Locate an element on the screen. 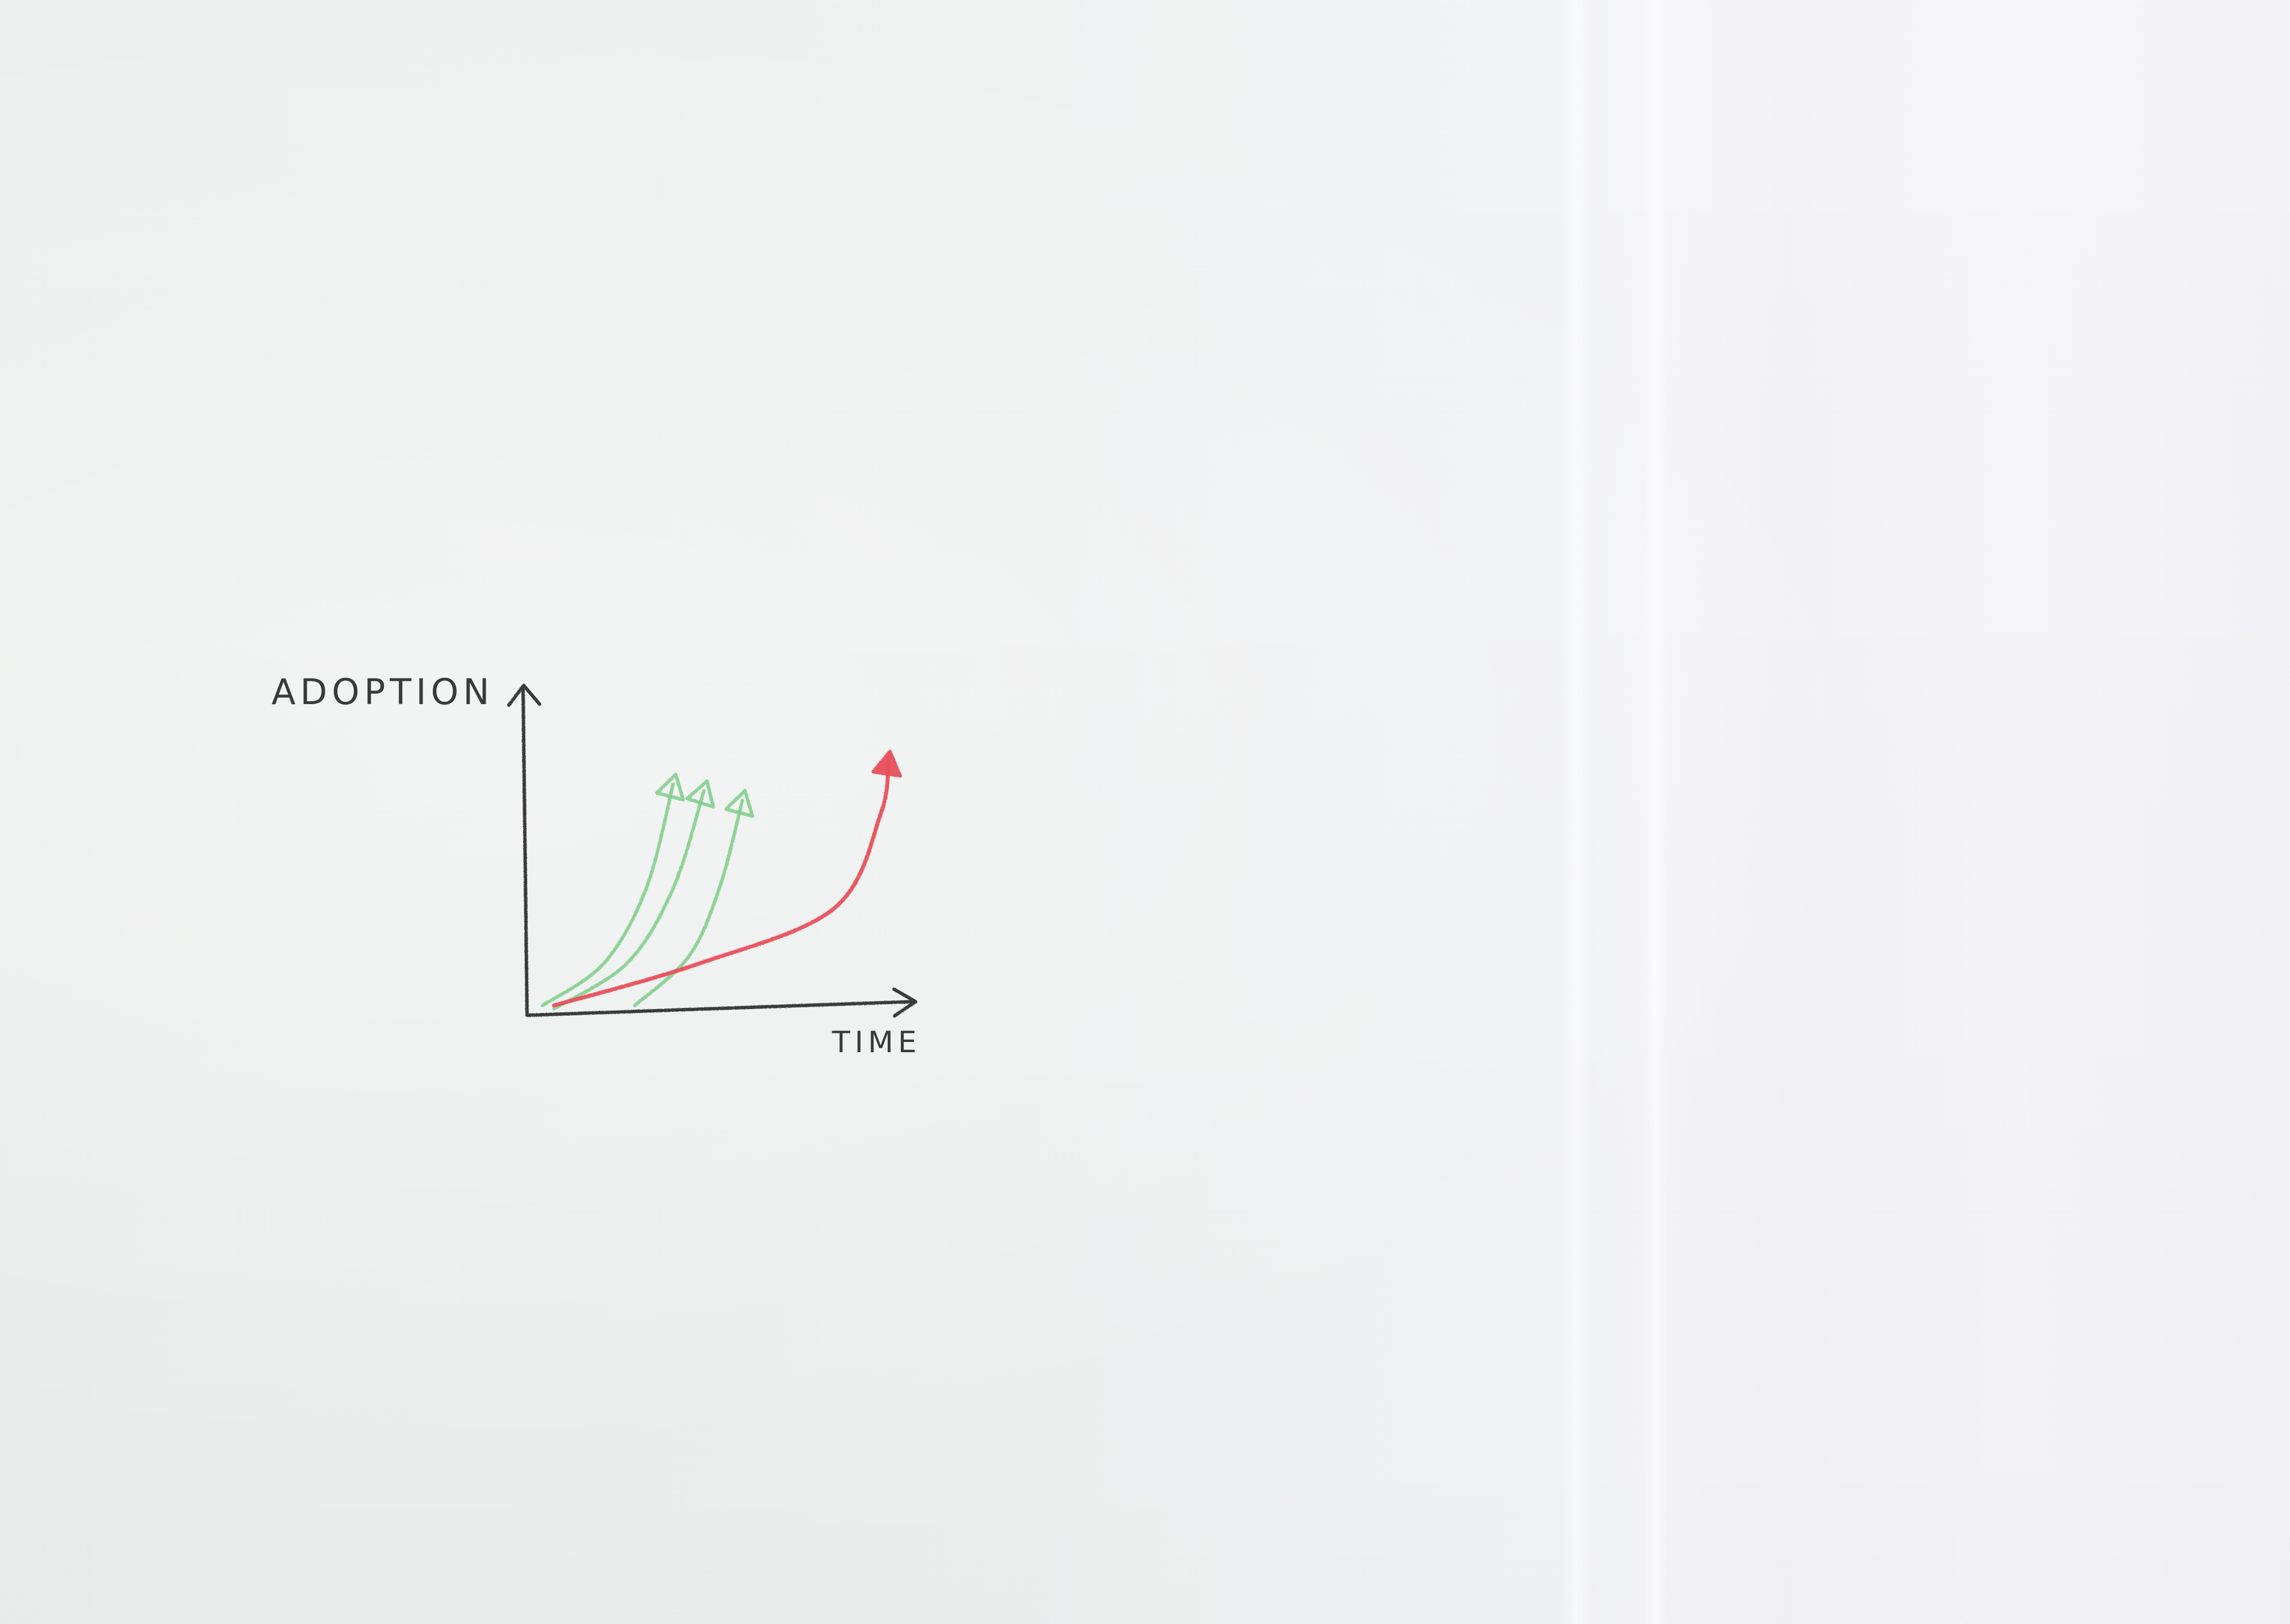 This screenshot has width=2290, height=1624. chart-axes is located at coordinates (712, 851).